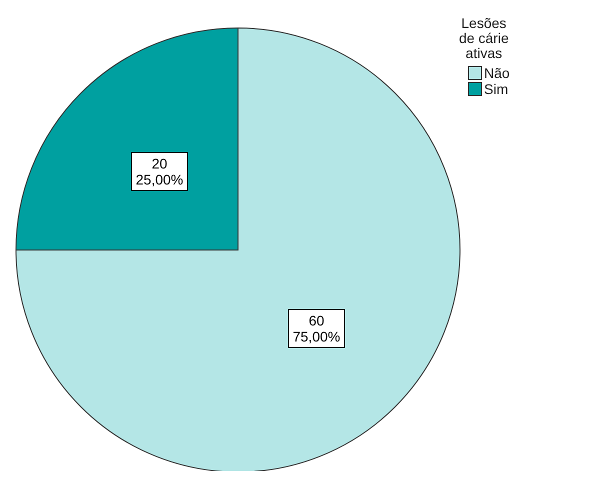 Image resolution: width=594 pixels, height=479 pixels. Describe the element at coordinates (496, 89) in the screenshot. I see `legend-label: Sim` at that location.